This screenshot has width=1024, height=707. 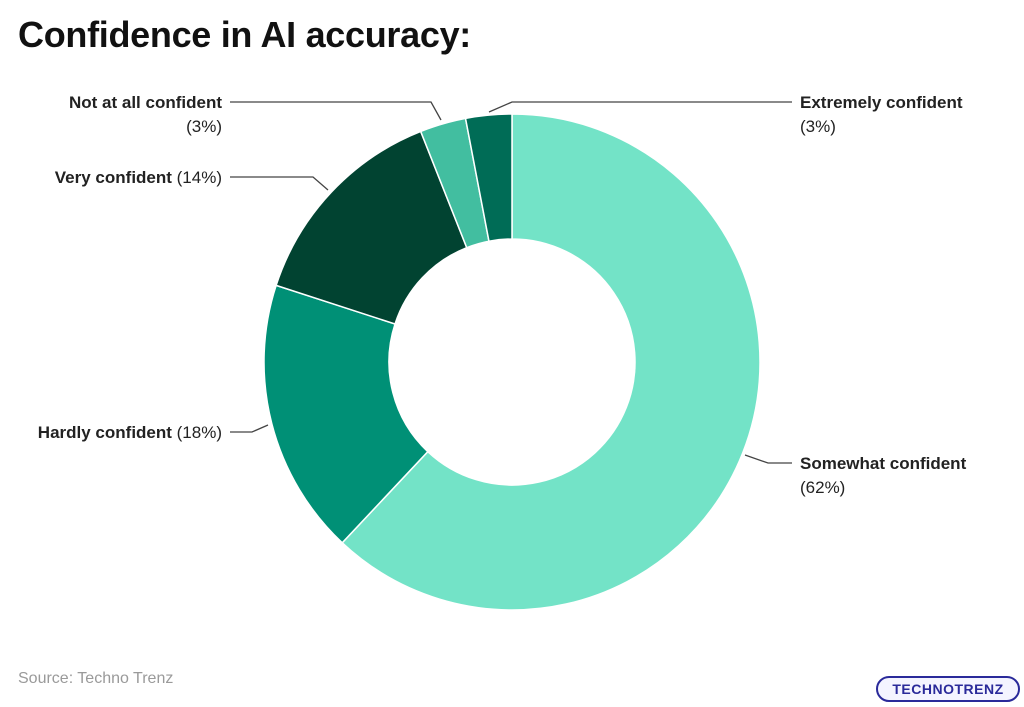 What do you see at coordinates (197, 177) in the screenshot?
I see `label-percent: (14%)` at bounding box center [197, 177].